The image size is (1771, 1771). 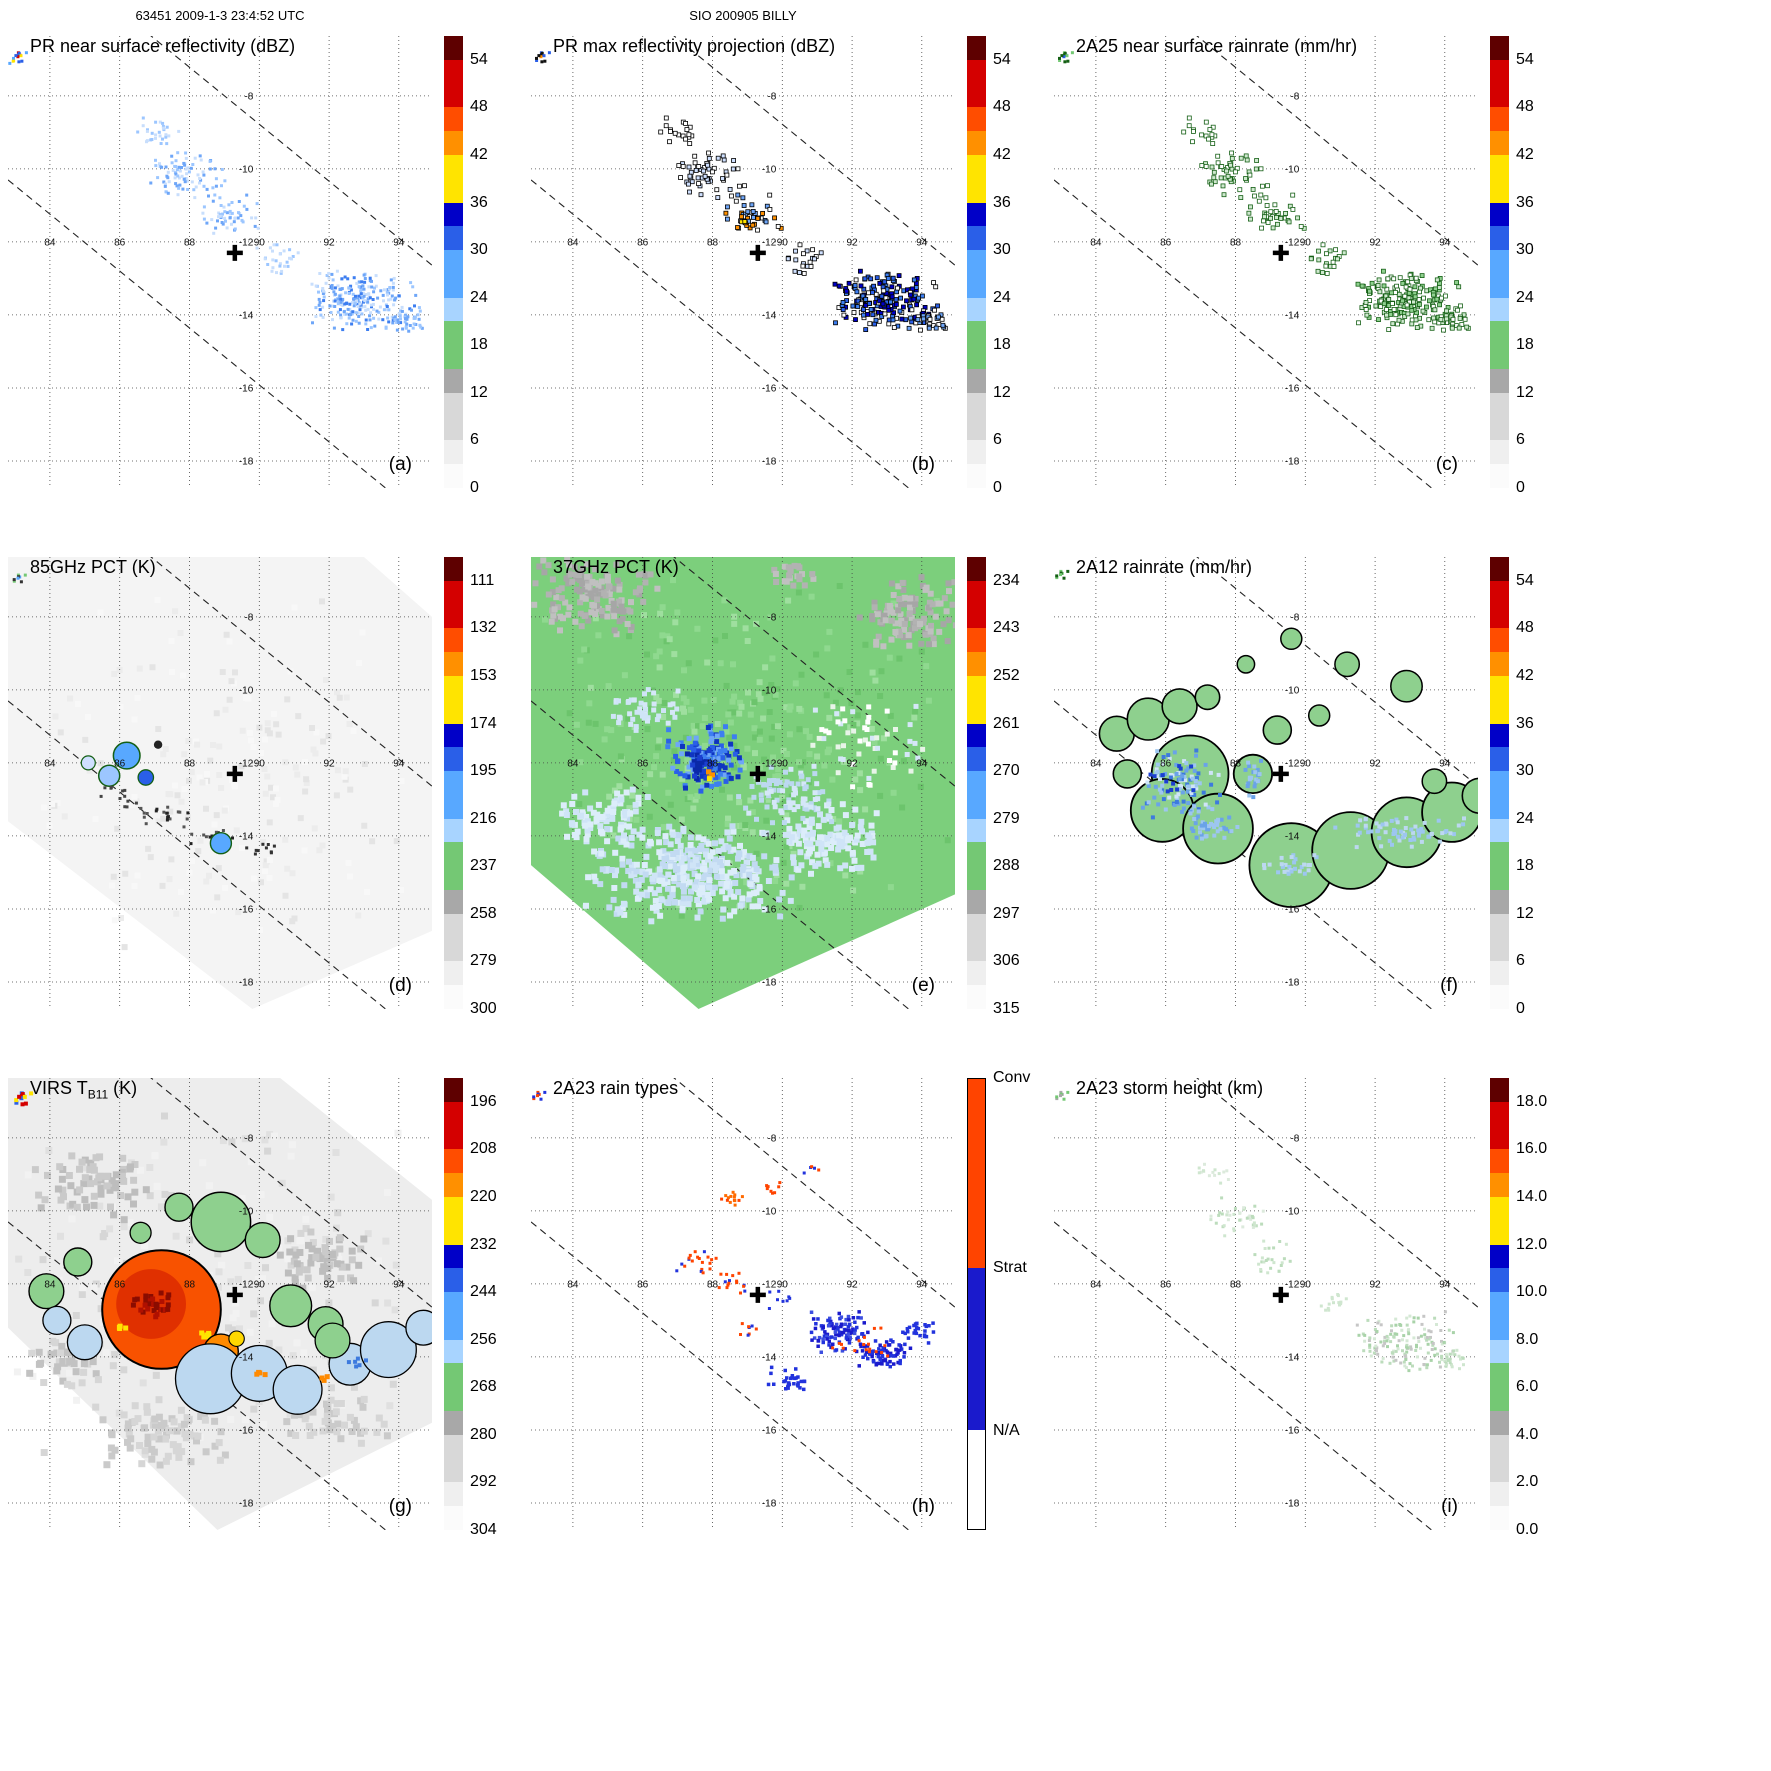 I want to click on panel-f-title: 2A12 rainrate (mm/hr), so click(x=1164, y=569).